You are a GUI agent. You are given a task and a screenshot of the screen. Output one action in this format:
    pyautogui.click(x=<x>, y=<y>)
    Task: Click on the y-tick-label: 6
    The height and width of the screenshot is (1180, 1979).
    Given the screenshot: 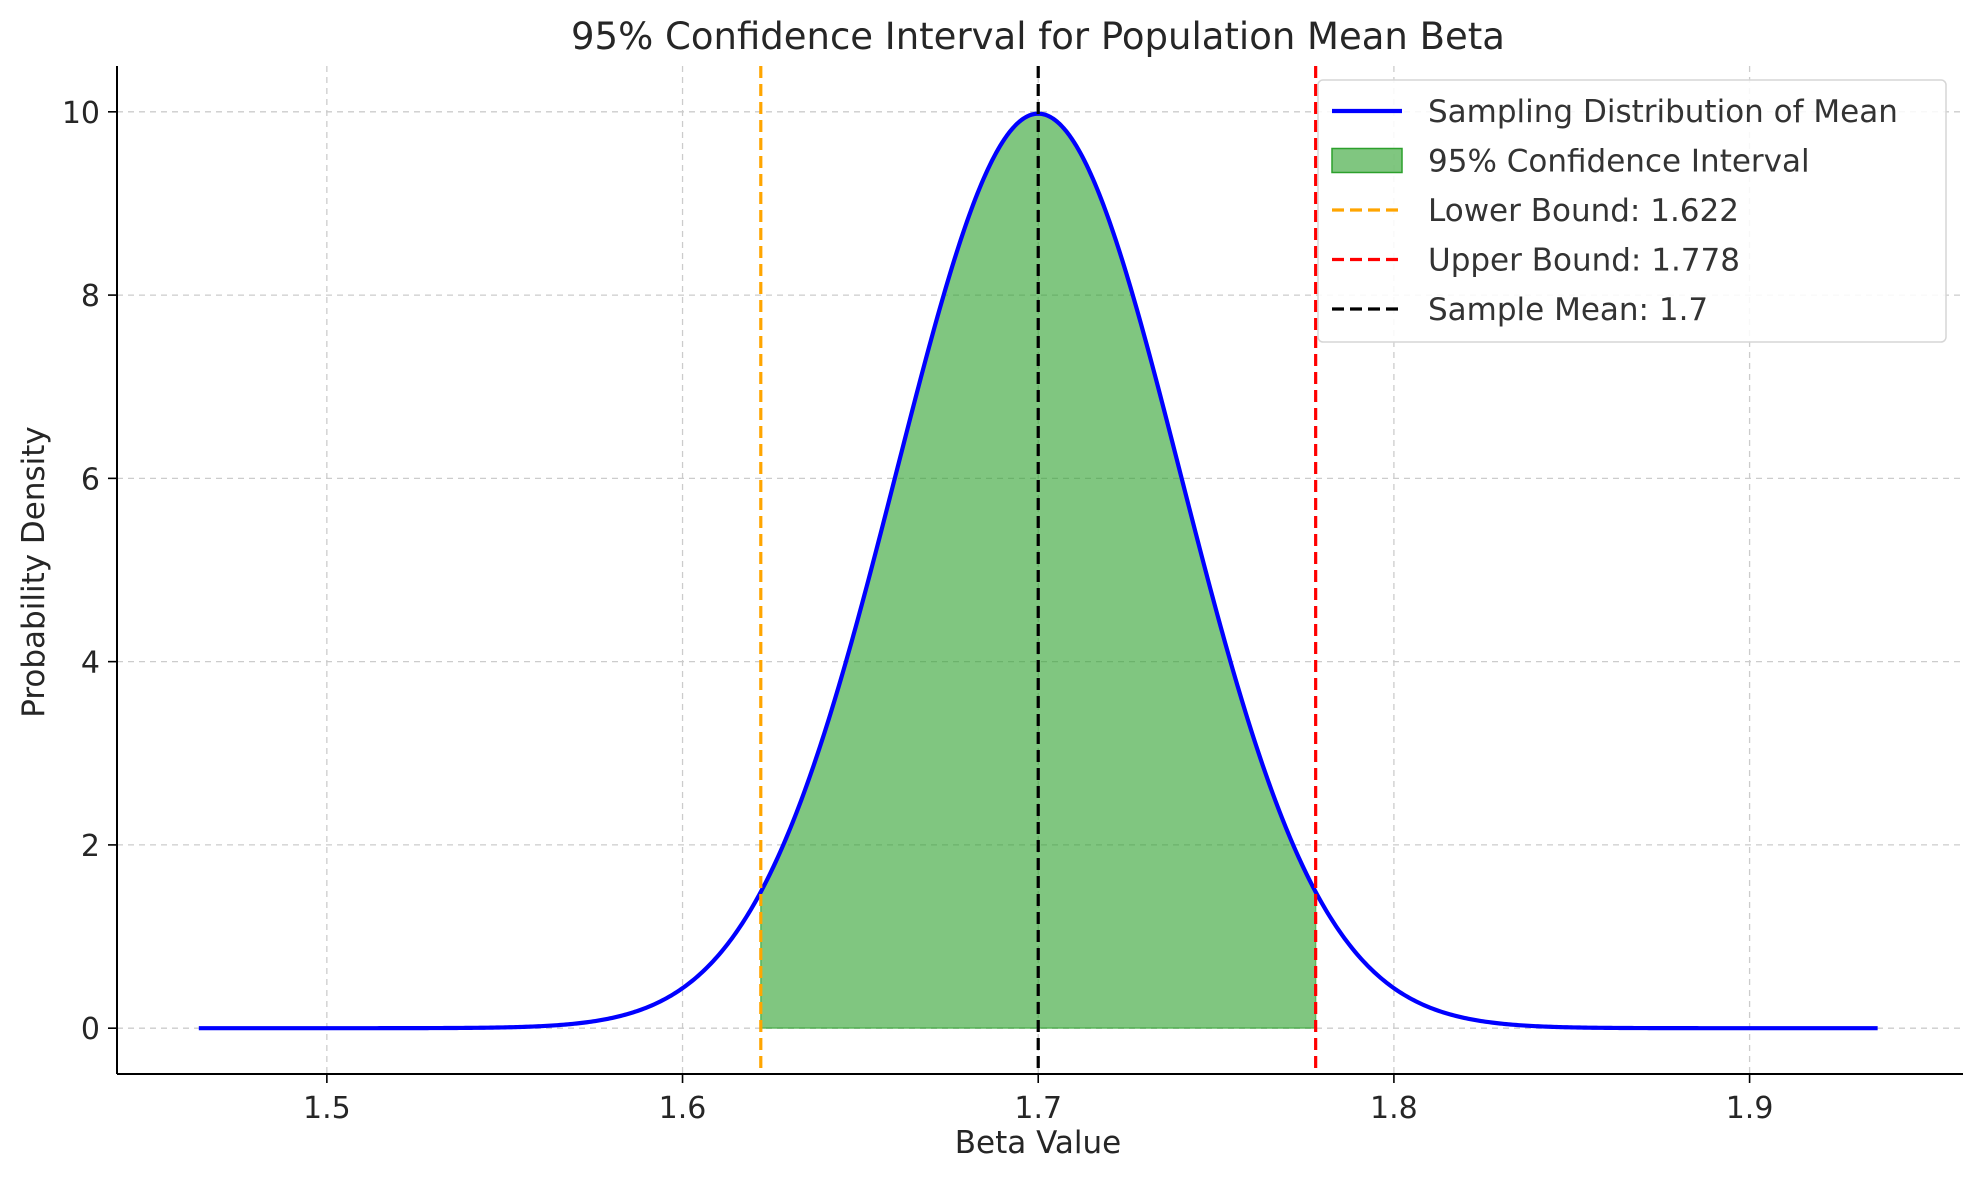 What is the action you would take?
    pyautogui.click(x=90, y=479)
    